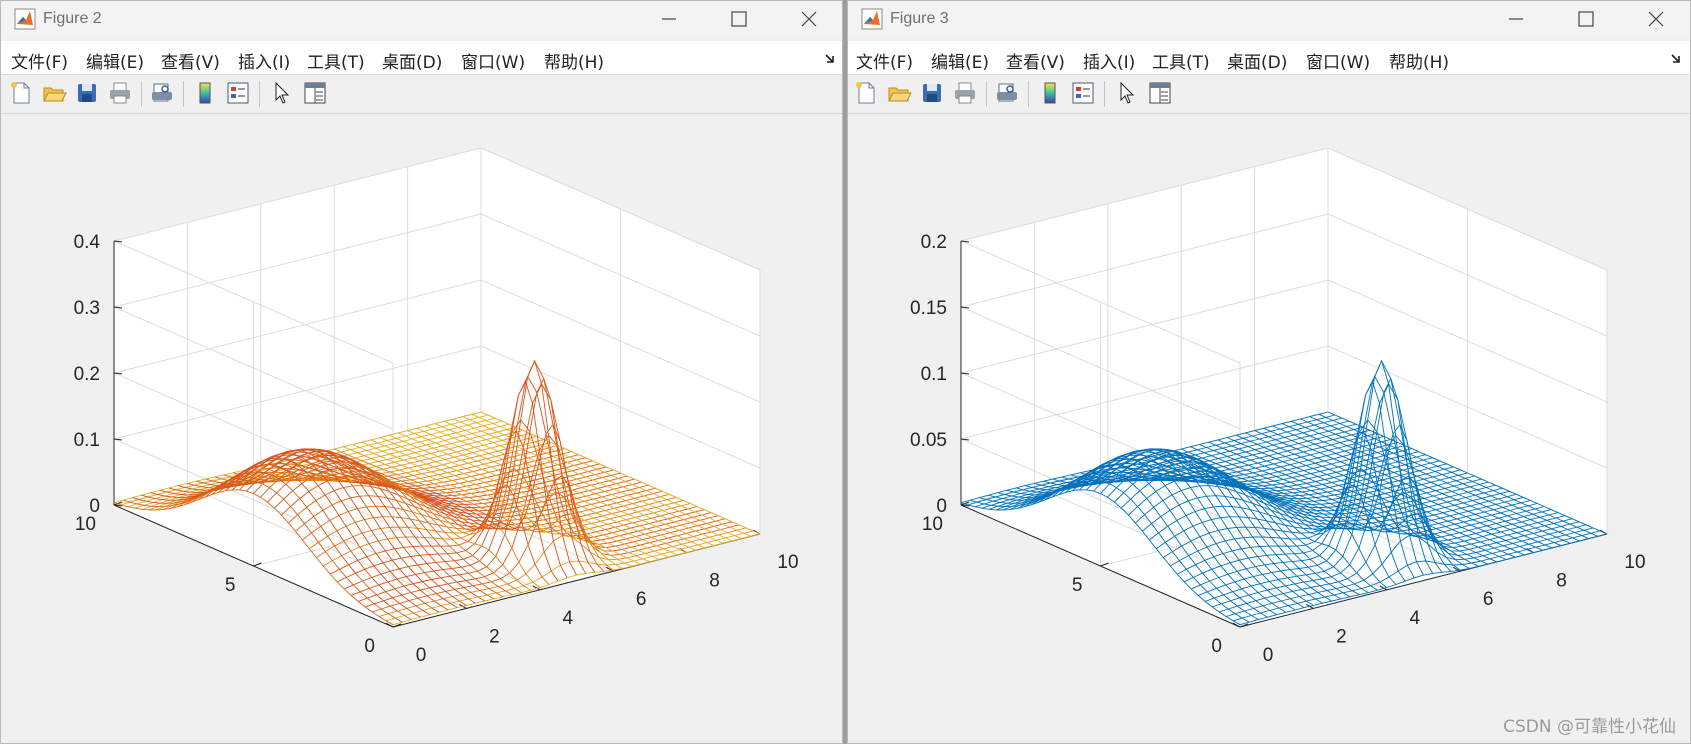  I want to click on x-tick-label: 4, so click(1415, 618).